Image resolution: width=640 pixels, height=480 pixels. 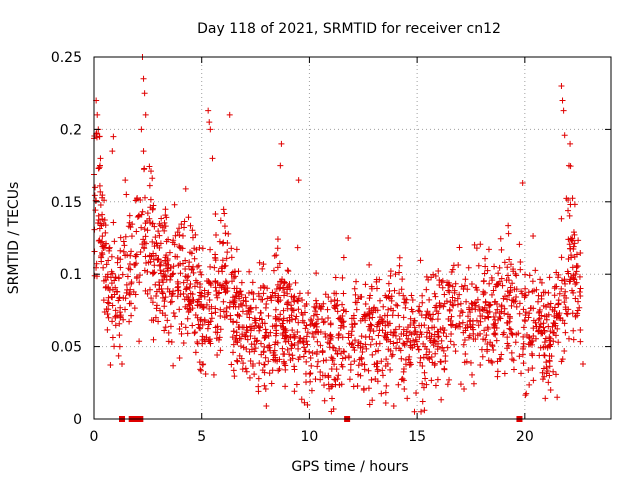 I want to click on y-tick-label: 0.05, so click(x=66, y=348).